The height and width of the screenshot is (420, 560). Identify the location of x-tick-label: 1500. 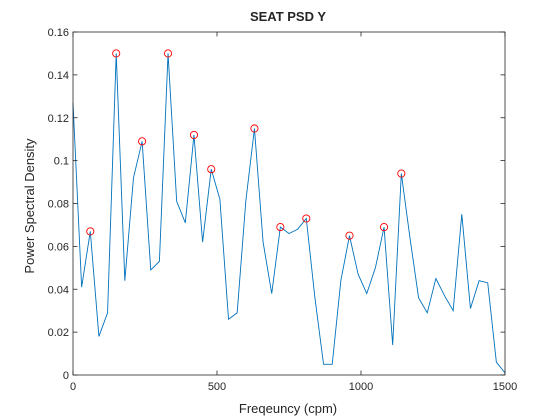
(505, 387).